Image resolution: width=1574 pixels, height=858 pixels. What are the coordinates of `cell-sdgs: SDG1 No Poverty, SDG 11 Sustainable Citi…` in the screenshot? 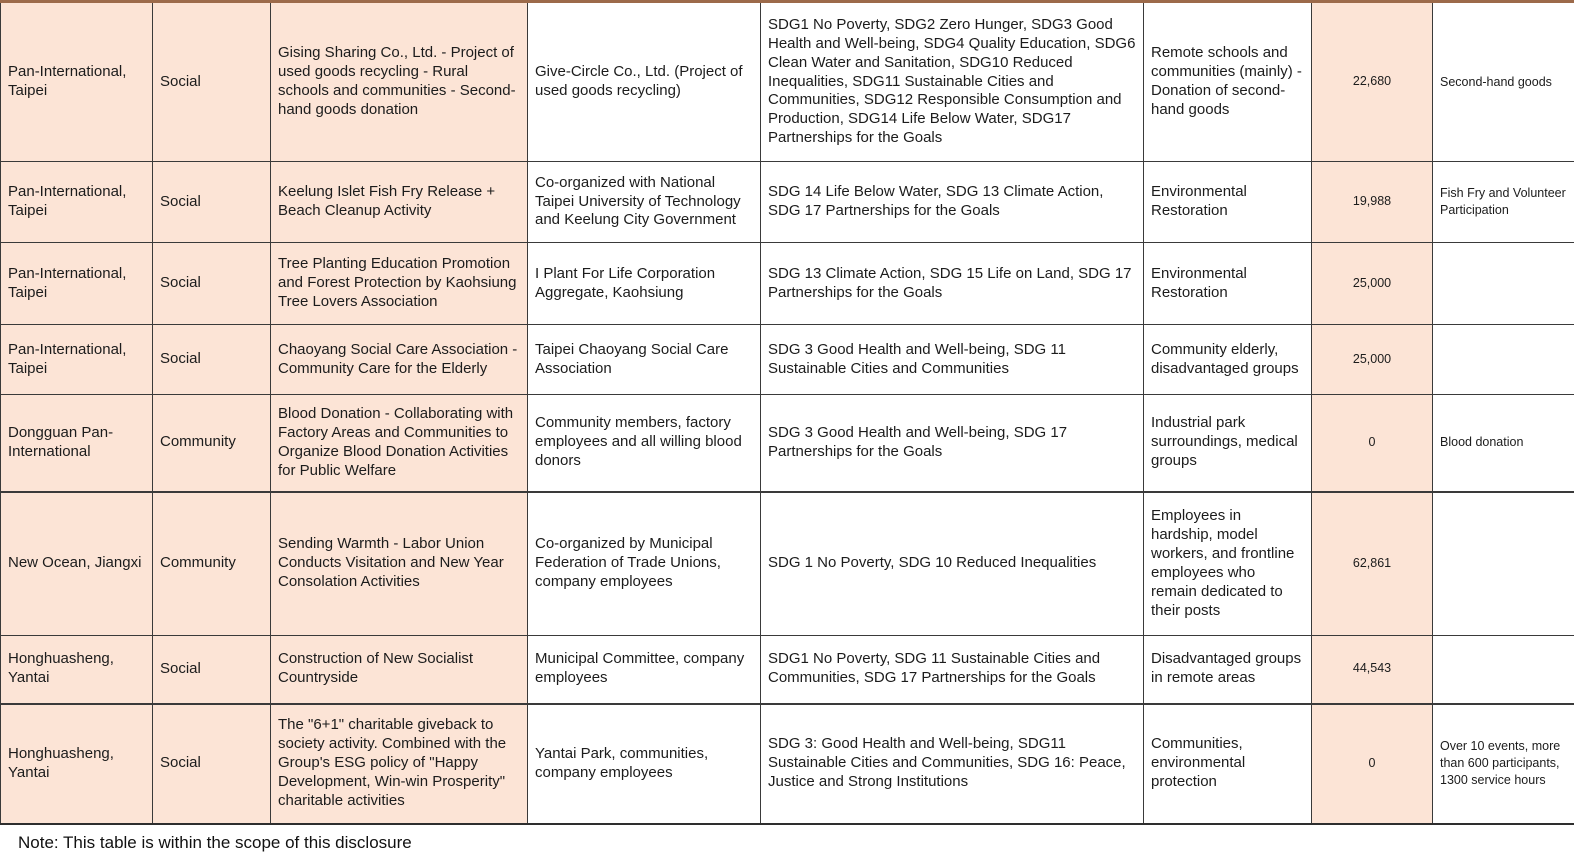 It's located at (952, 669).